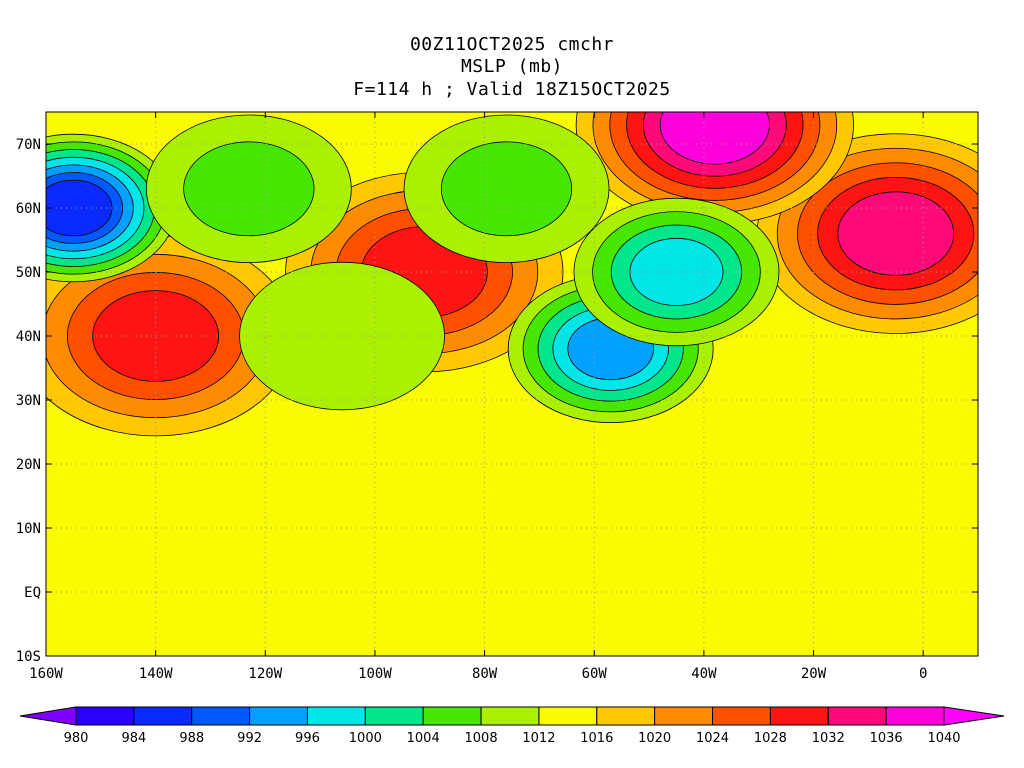  I want to click on colorbar-low-triangle, so click(48, 716).